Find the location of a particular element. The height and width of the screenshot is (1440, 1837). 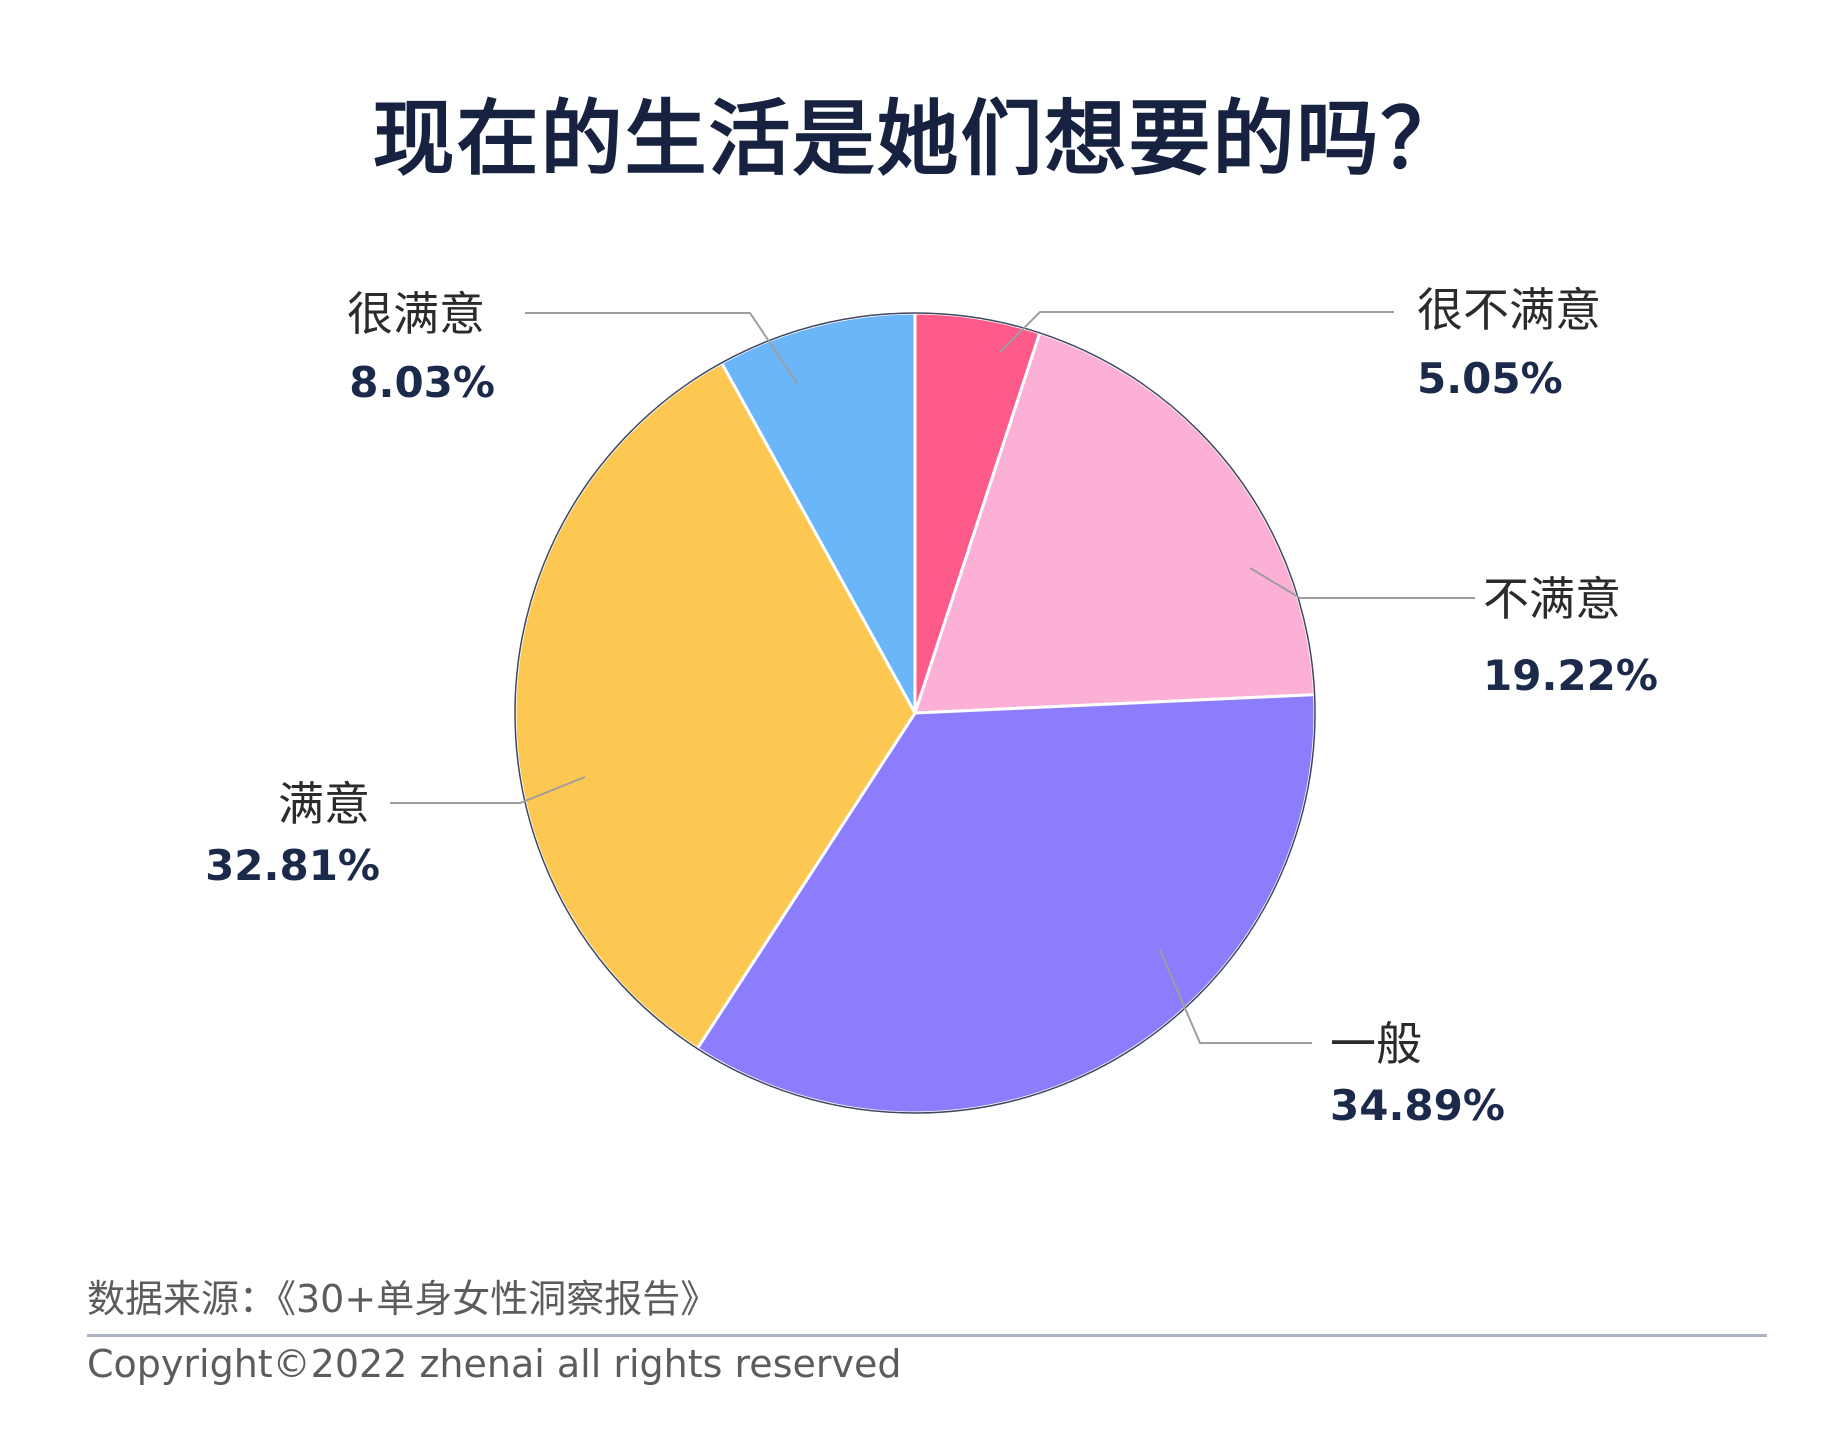

slice-label-3: 一般 is located at coordinates (1376, 1044).